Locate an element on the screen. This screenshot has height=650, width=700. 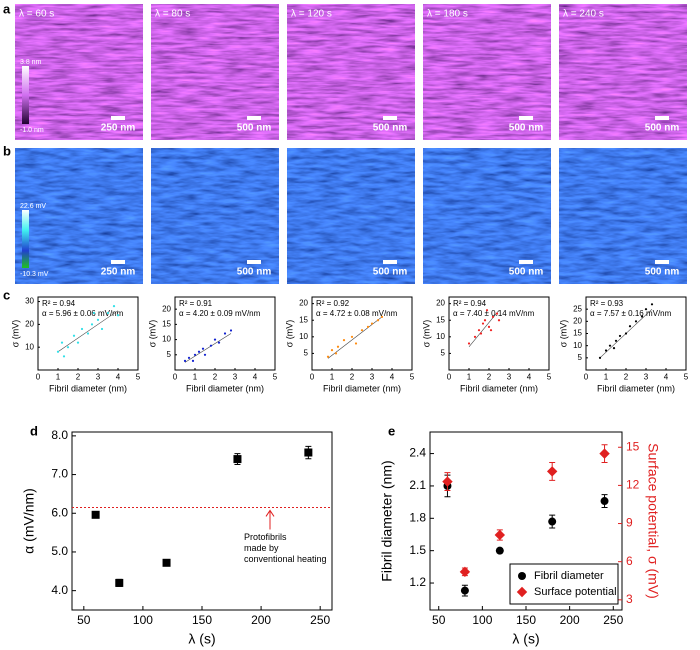
y-tick-label: 4.0 is located at coordinates (59, 590).